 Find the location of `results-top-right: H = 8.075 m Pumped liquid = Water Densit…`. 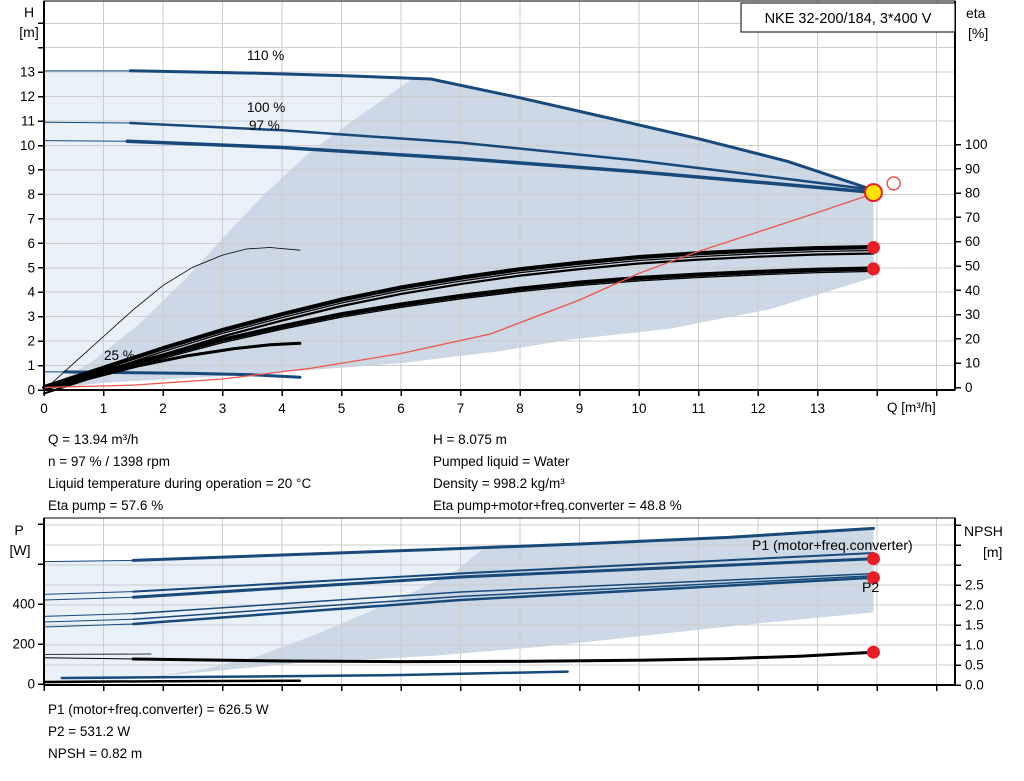

results-top-right: H = 8.075 m Pumped liquid = Water Densit… is located at coordinates (557, 473).